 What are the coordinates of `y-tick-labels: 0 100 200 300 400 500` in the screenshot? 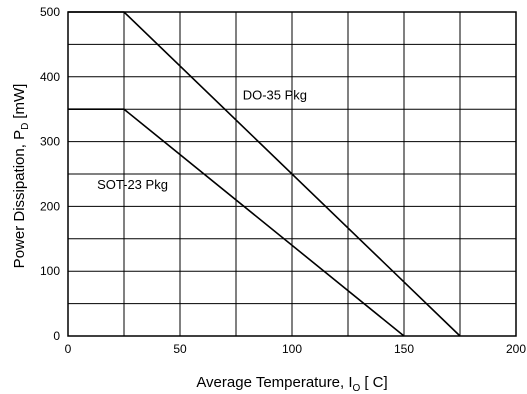 It's located at (50, 174).